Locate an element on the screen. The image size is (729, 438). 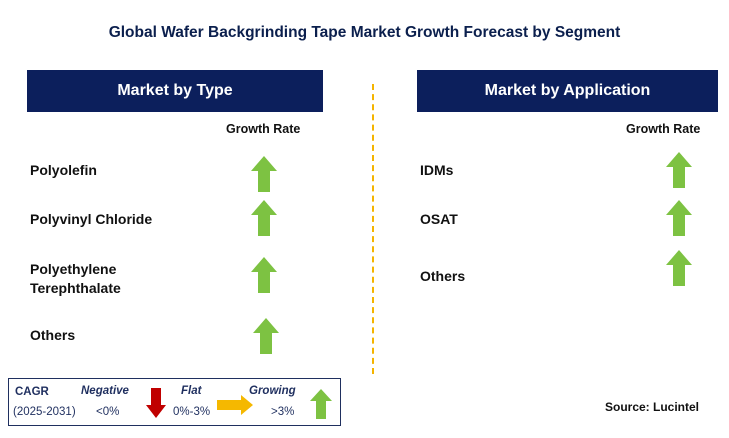
type-growth-rate-label: Growth Rate is located at coordinates (263, 129).